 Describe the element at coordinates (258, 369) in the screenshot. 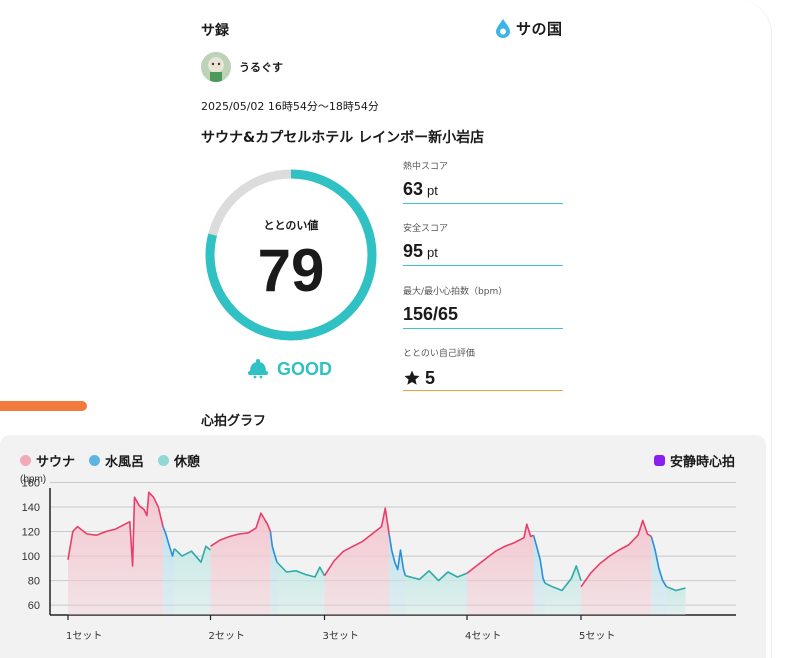

I see `sauna-hat-icon` at that location.